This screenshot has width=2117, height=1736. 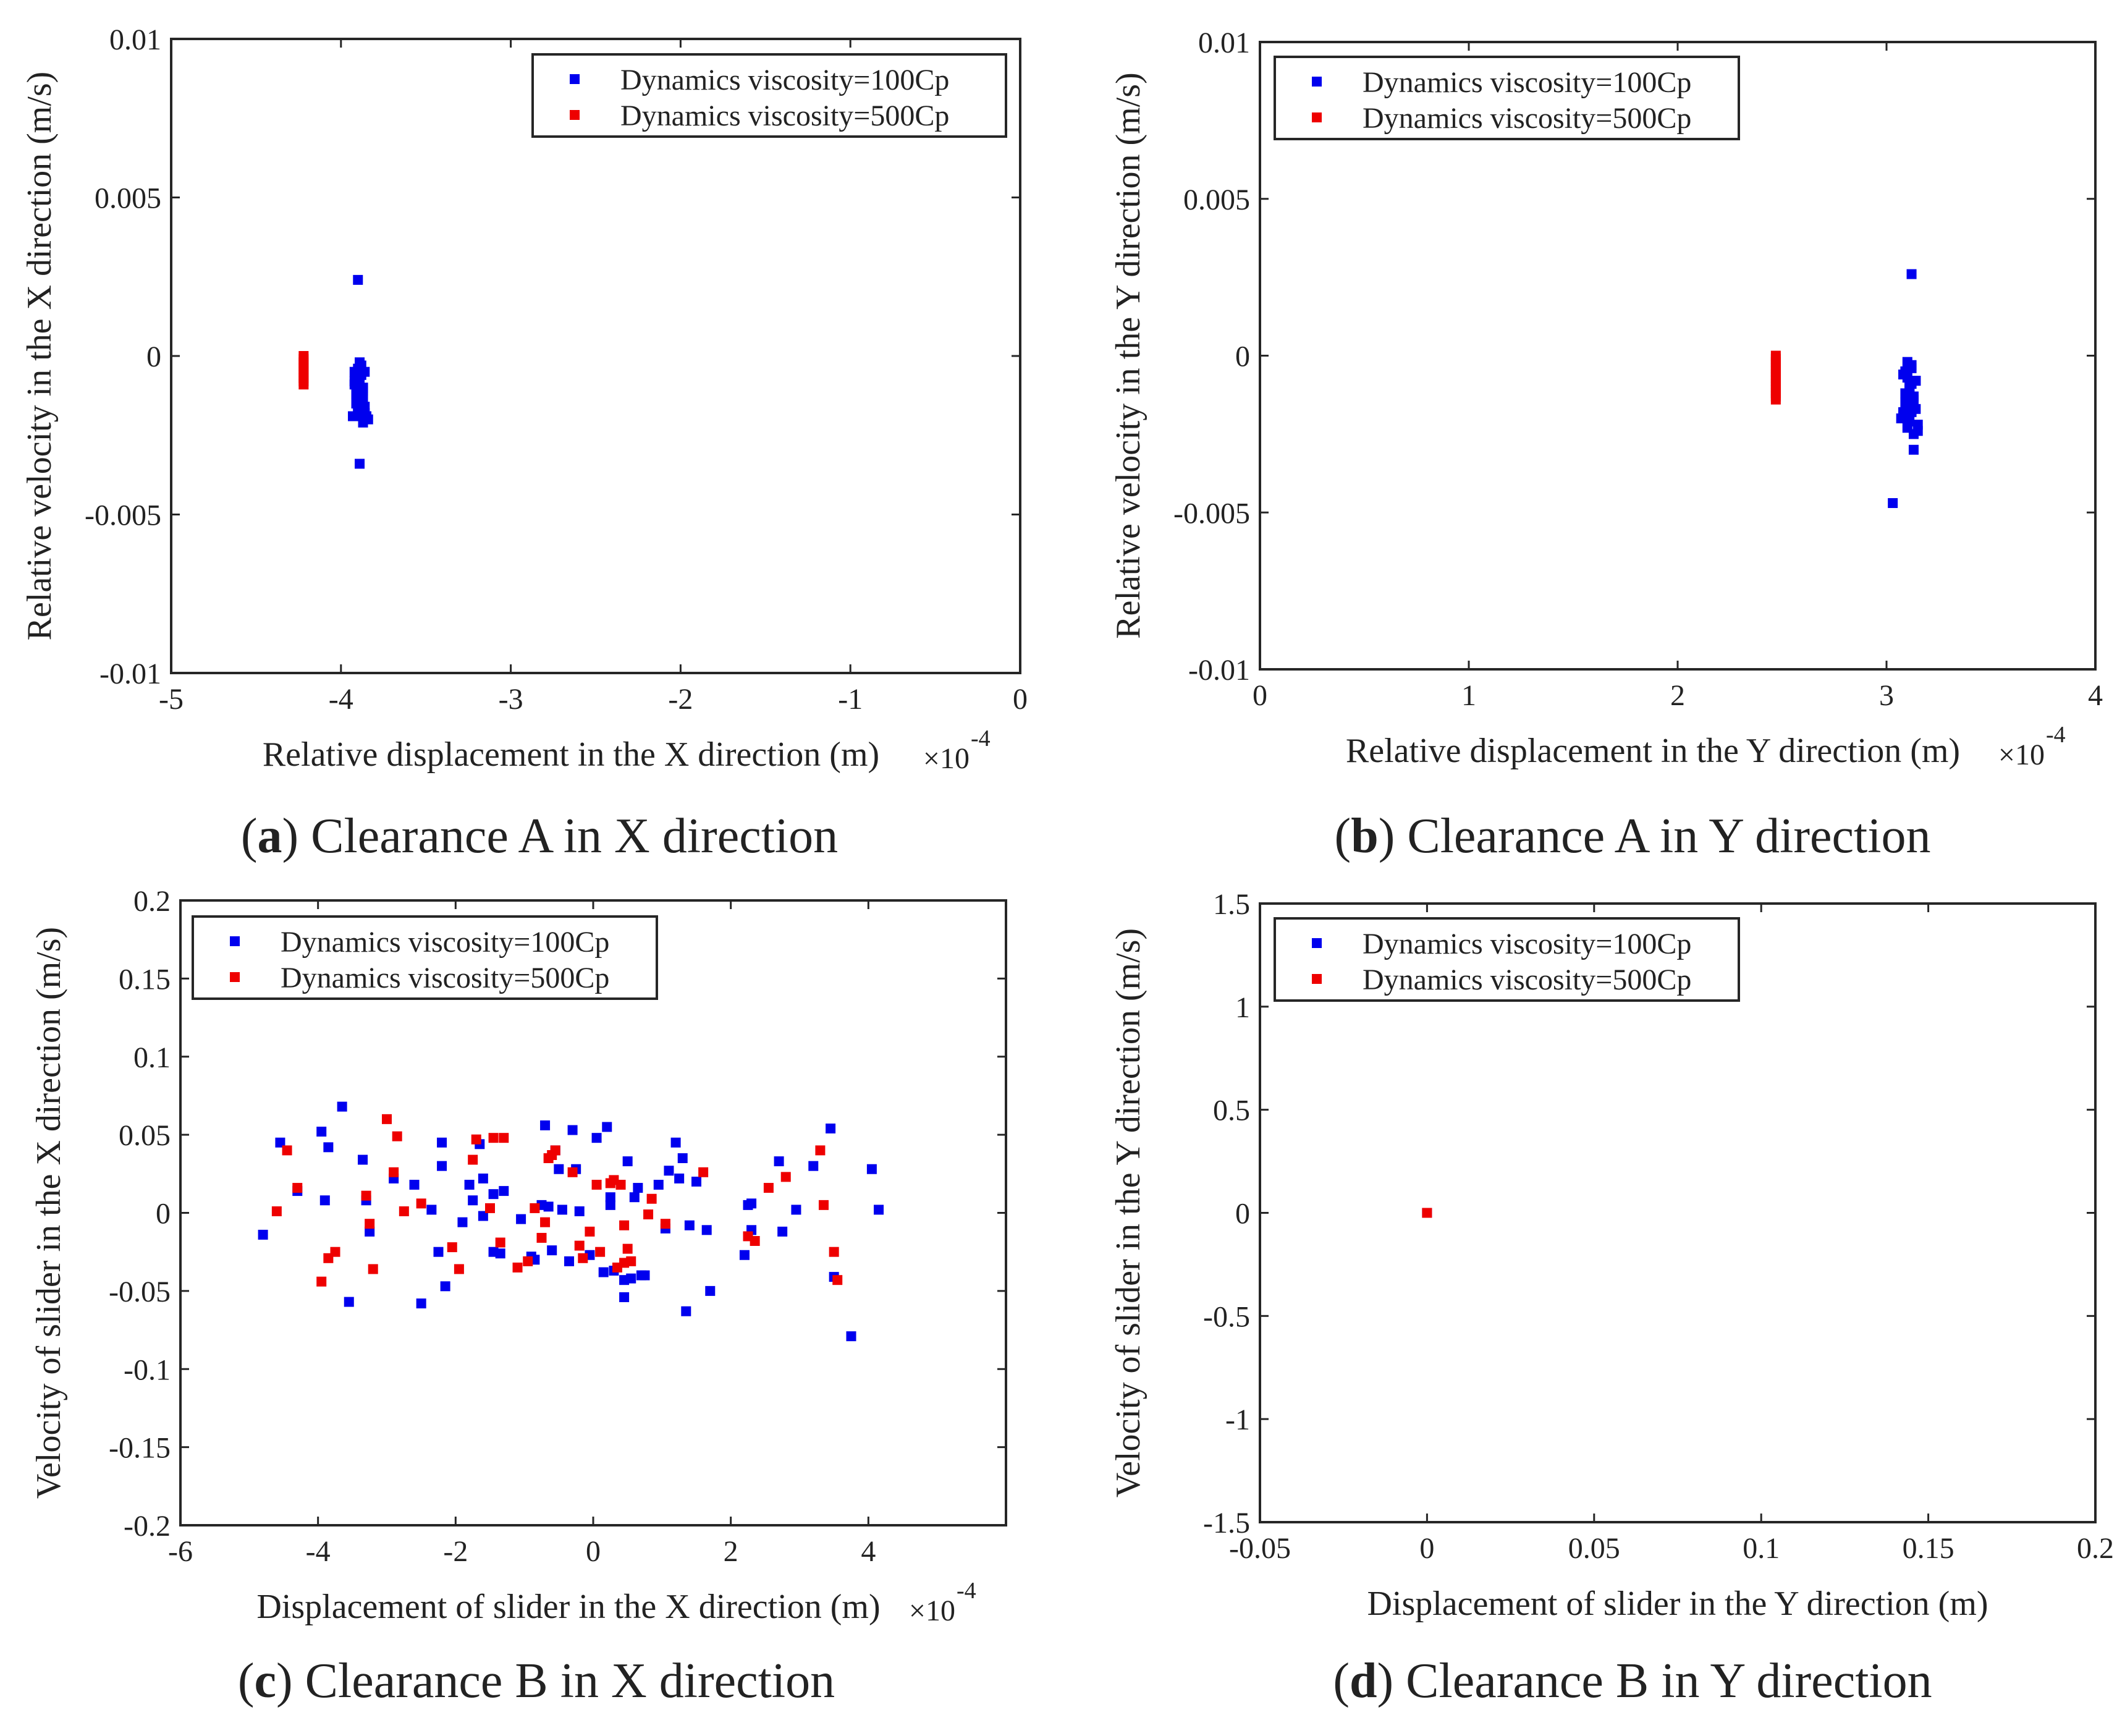 What do you see at coordinates (147, 1369) in the screenshot?
I see `y-tick-label: -0.1` at bounding box center [147, 1369].